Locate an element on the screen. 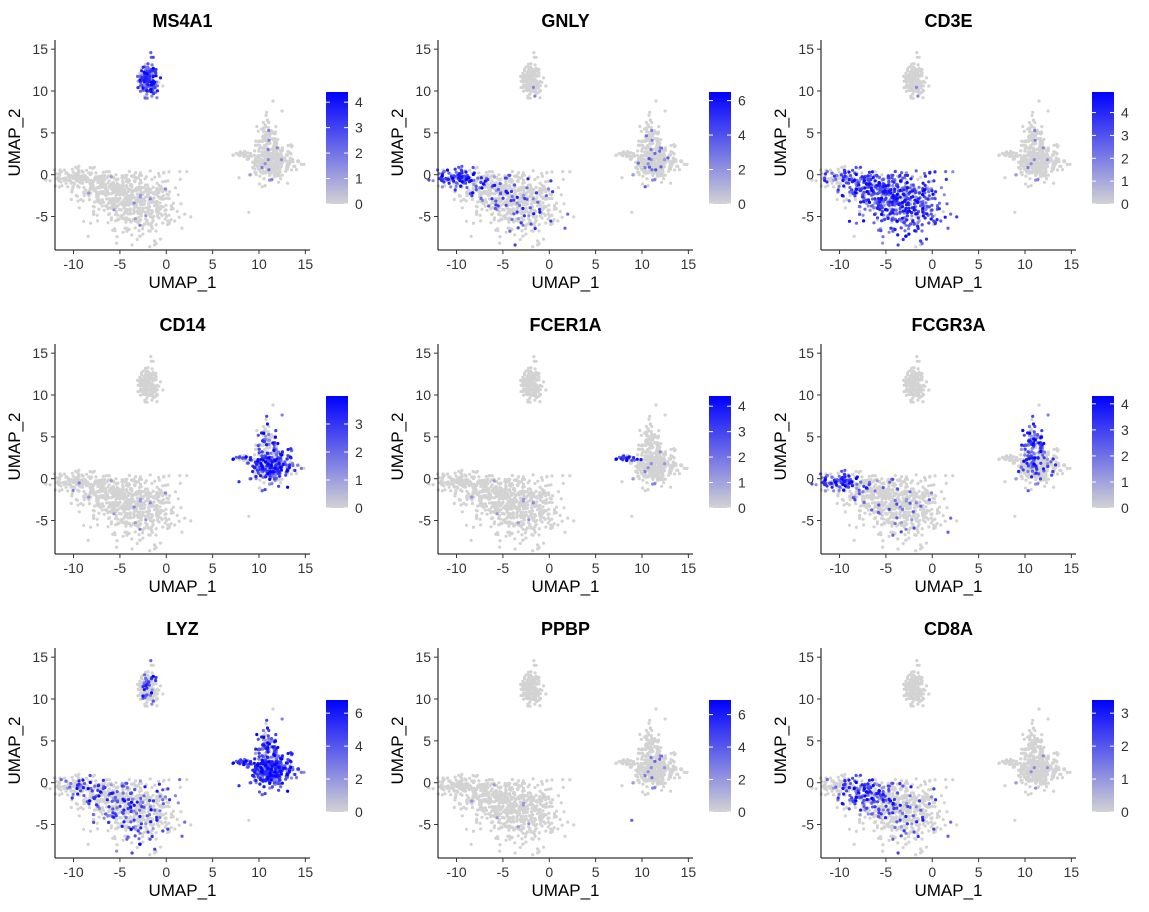 The image size is (1149, 912). legend-tick-label: 3 is located at coordinates (359, 128).